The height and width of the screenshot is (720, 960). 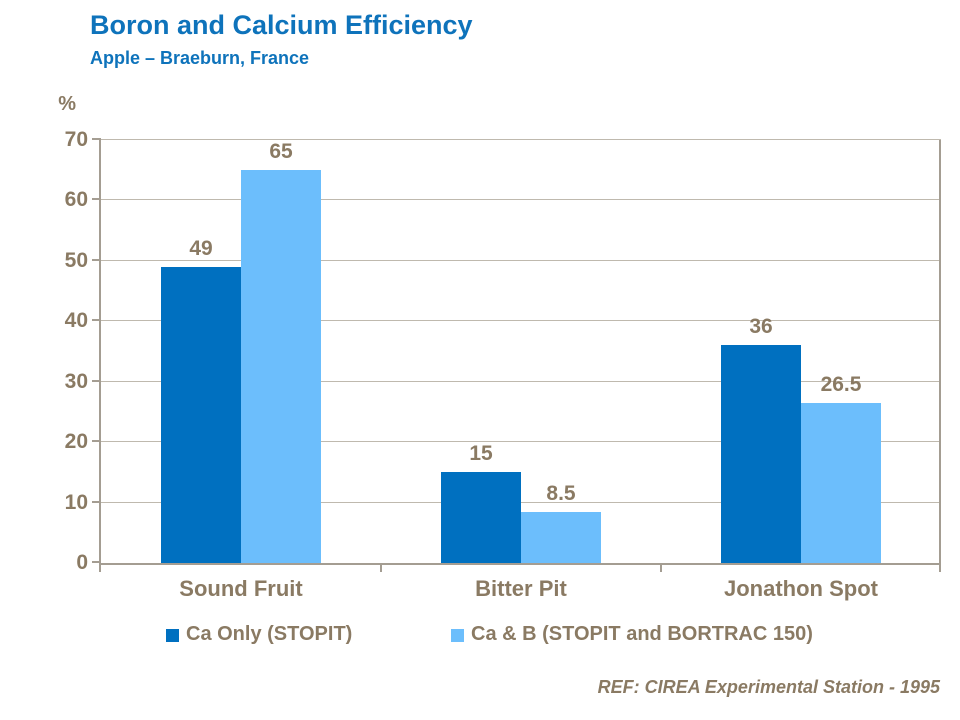 I want to click on plot-right-border, so click(x=940, y=356).